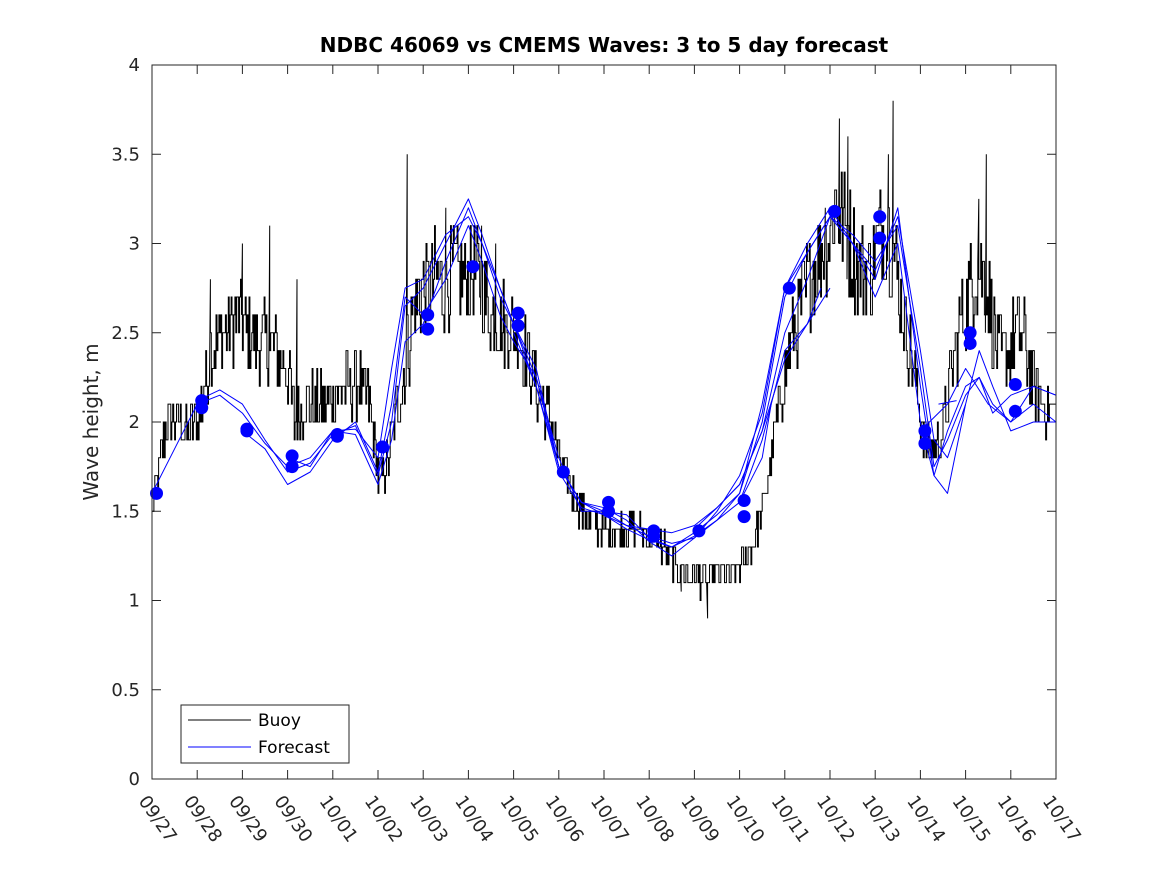 Image resolution: width=1167 pixels, height=875 pixels. I want to click on legend-buoy-label: Buoy, so click(279, 721).